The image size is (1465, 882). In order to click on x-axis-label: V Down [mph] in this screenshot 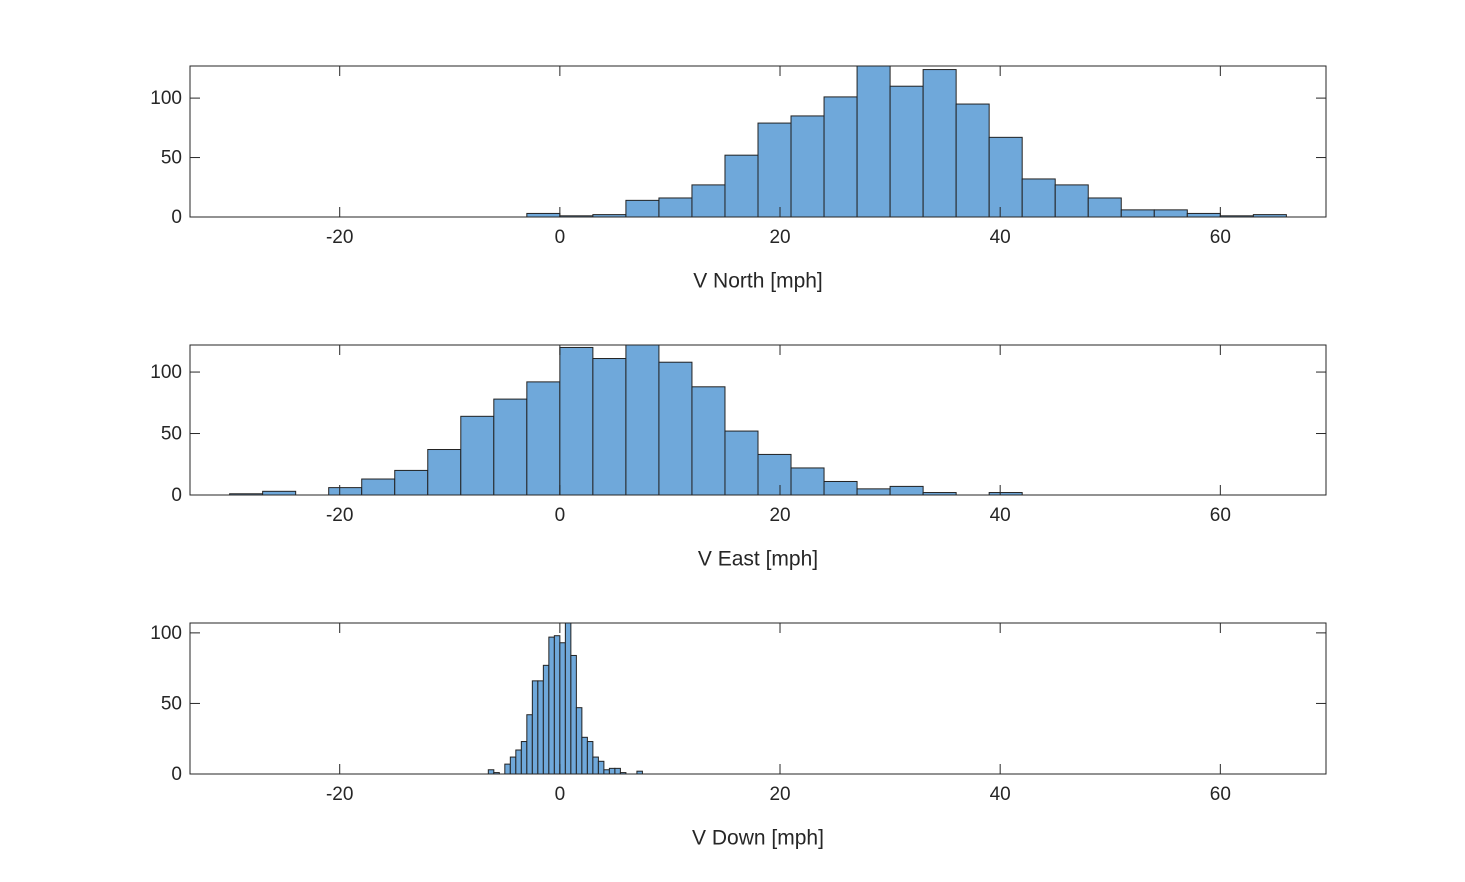, I will do `click(758, 838)`.